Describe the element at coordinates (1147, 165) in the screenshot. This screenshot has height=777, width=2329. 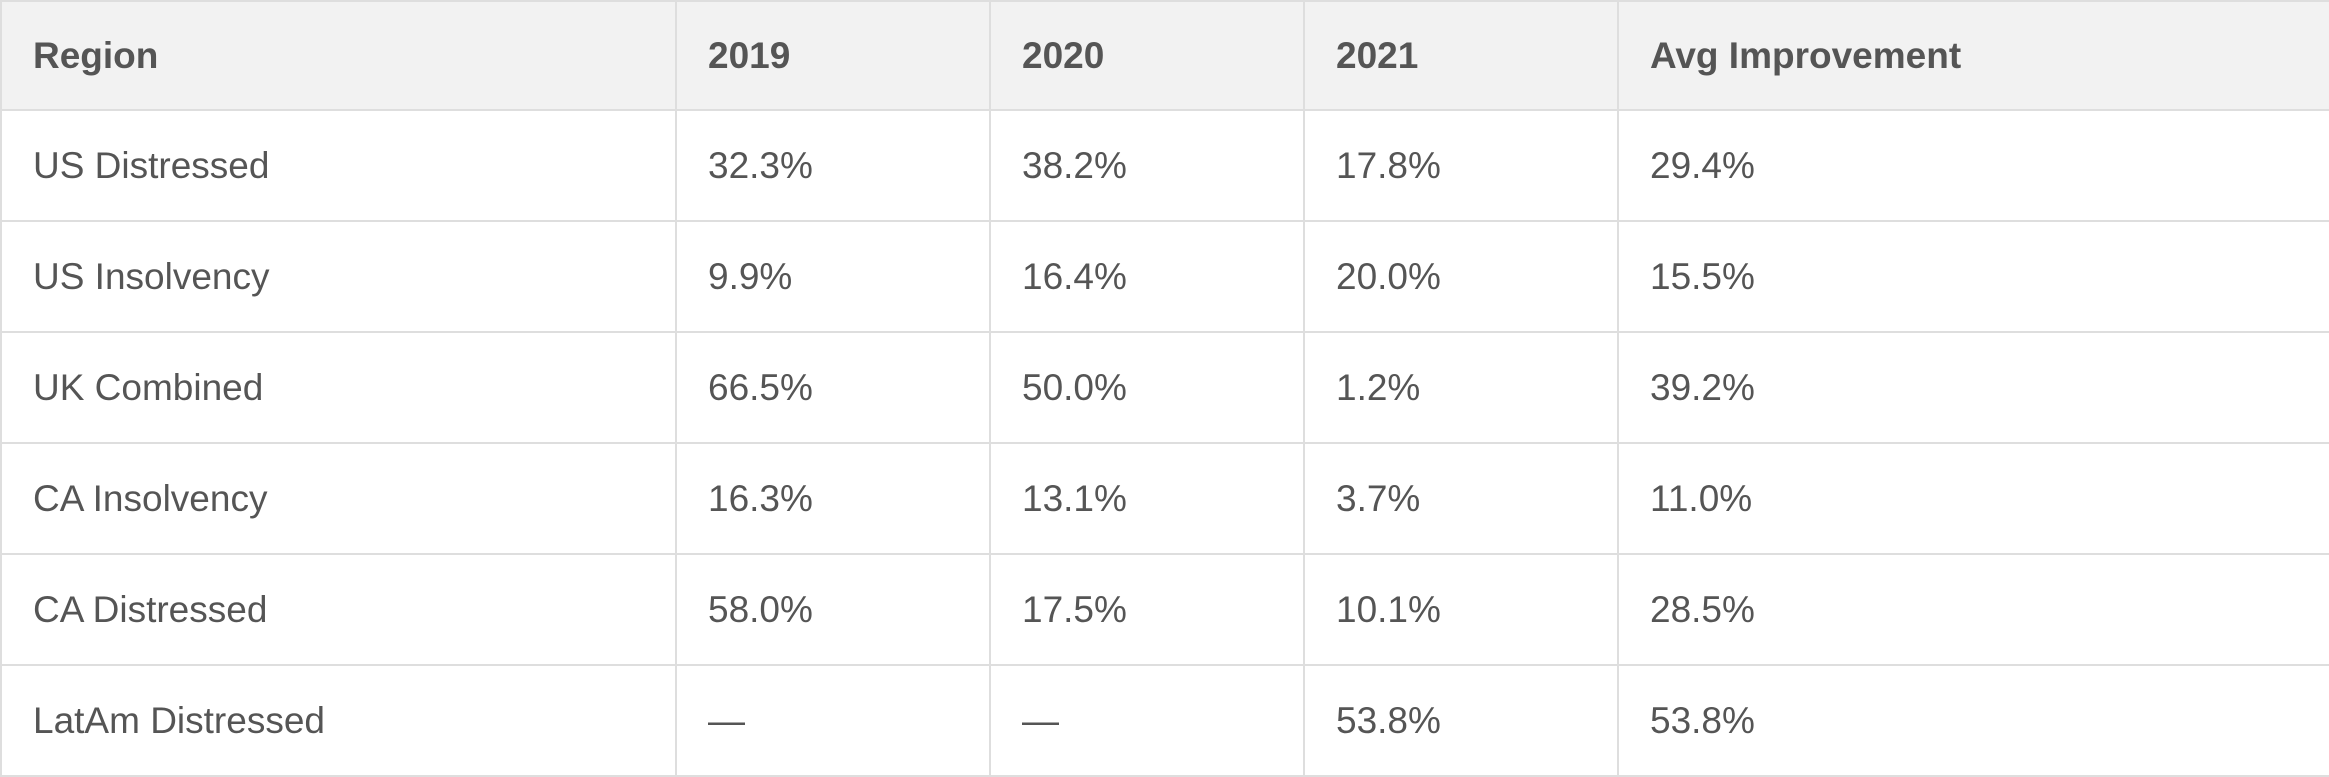
I see `cell-2020: 38.2%` at that location.